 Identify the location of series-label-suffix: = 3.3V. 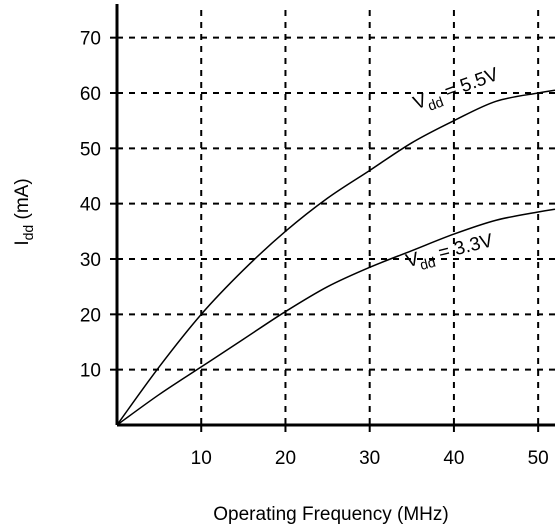
(463, 247).